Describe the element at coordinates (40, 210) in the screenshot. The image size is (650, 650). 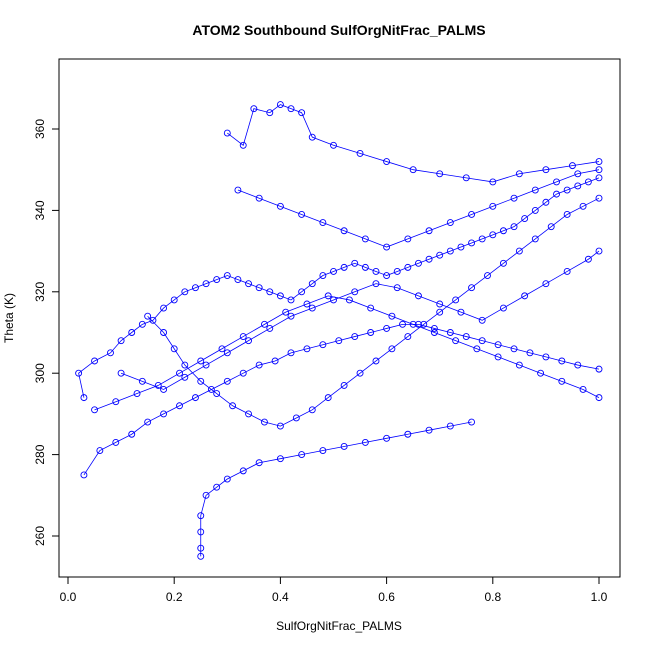
I see `y-tick-label: 340` at that location.